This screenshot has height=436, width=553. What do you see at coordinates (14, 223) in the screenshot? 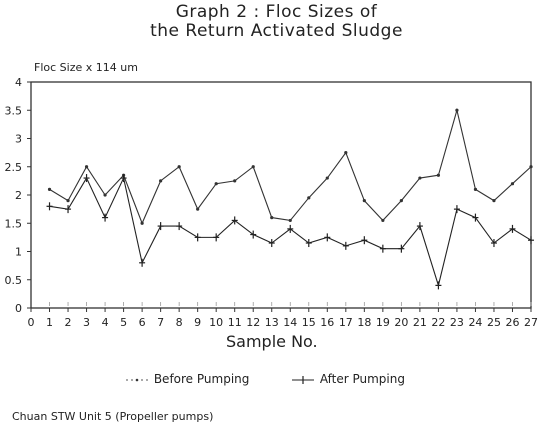
I see `y-tick-label: 1.5` at bounding box center [14, 223].